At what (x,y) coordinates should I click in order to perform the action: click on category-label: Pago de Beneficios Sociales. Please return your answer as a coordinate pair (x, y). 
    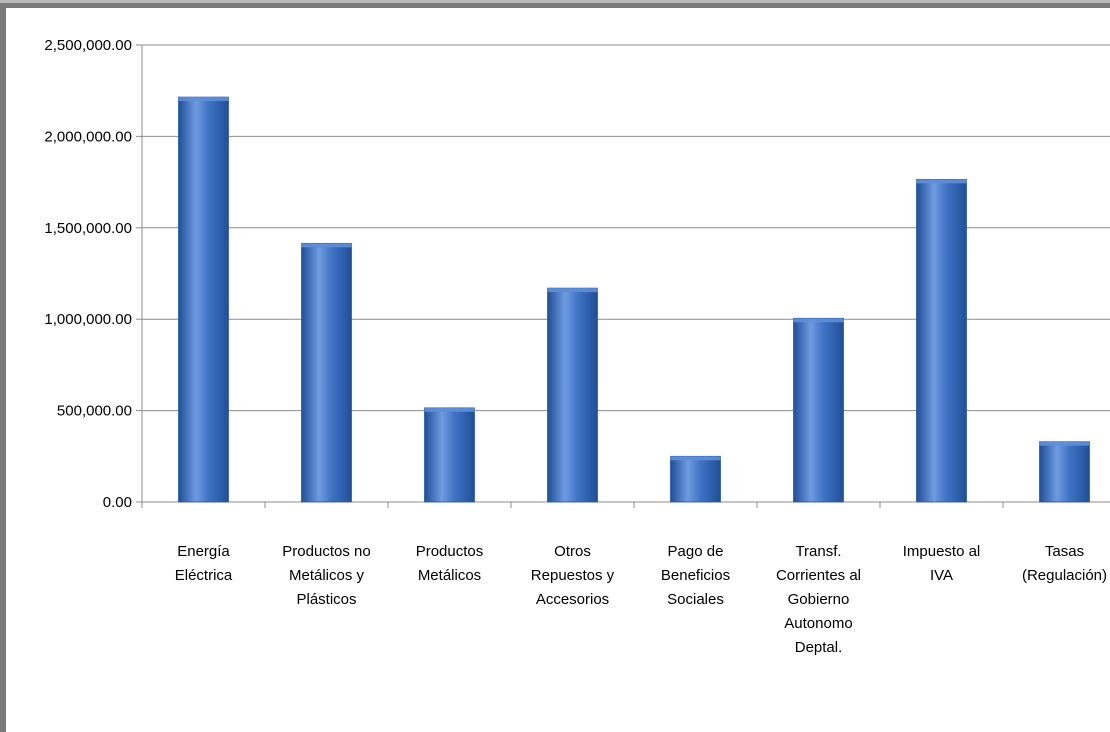
    Looking at the image, I should click on (695, 575).